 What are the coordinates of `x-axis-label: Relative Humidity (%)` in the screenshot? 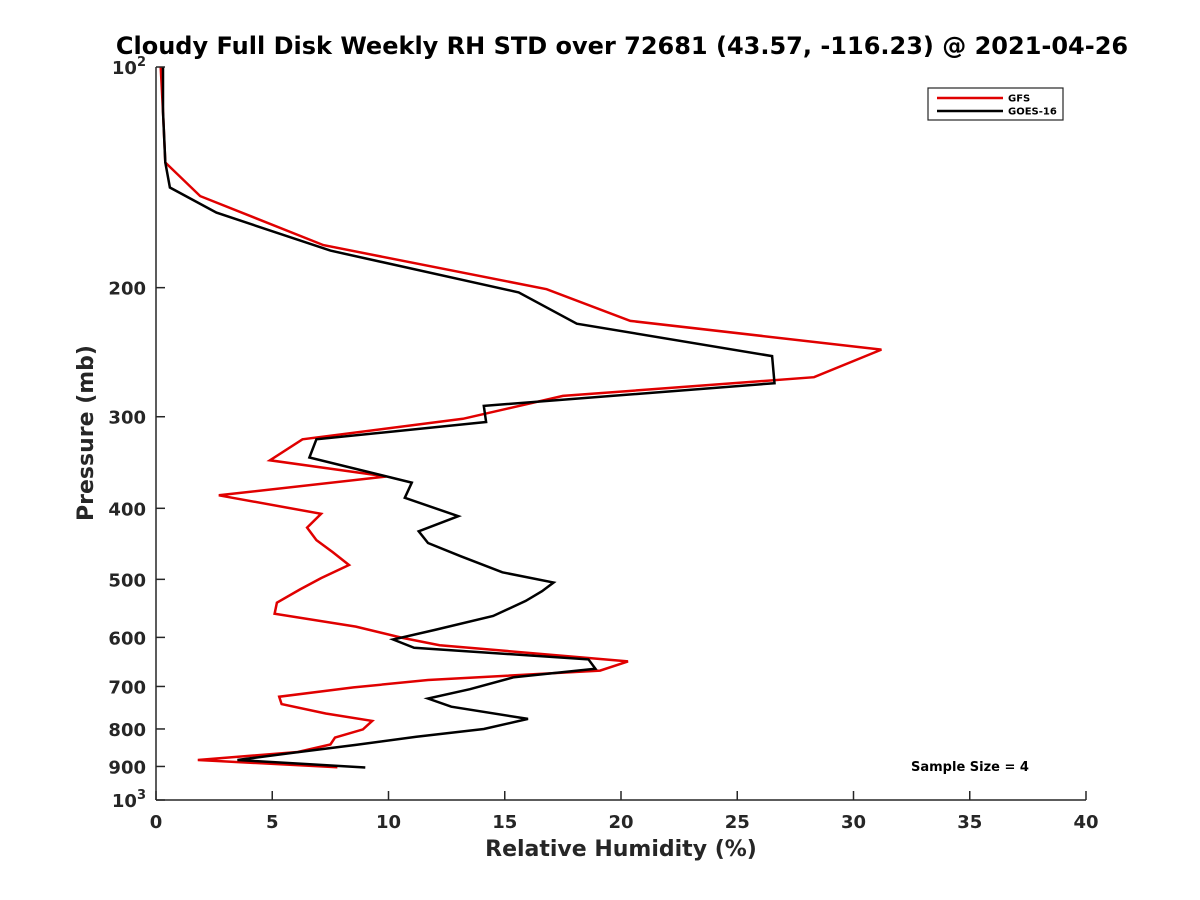 It's located at (621, 849).